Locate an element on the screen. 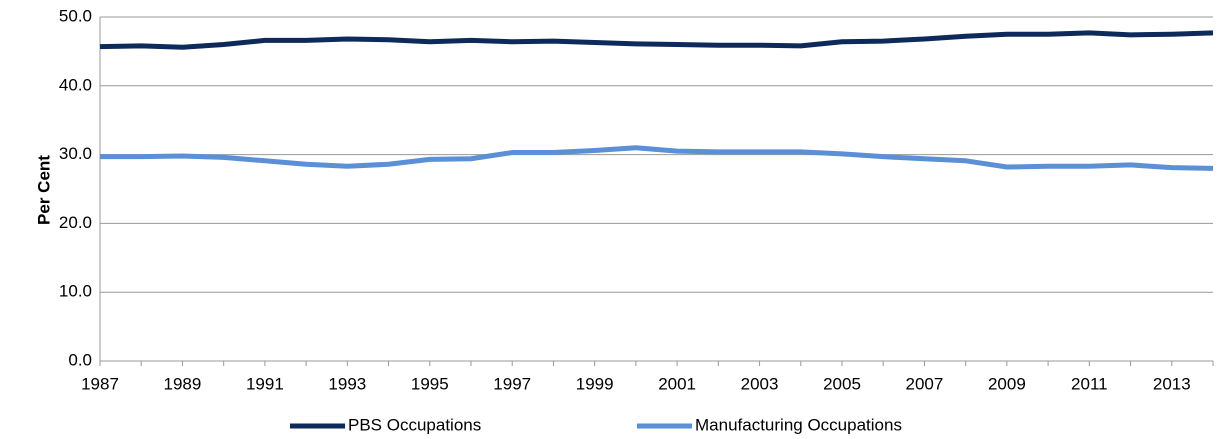  y-axis-label: Per Cent is located at coordinates (43, 190).